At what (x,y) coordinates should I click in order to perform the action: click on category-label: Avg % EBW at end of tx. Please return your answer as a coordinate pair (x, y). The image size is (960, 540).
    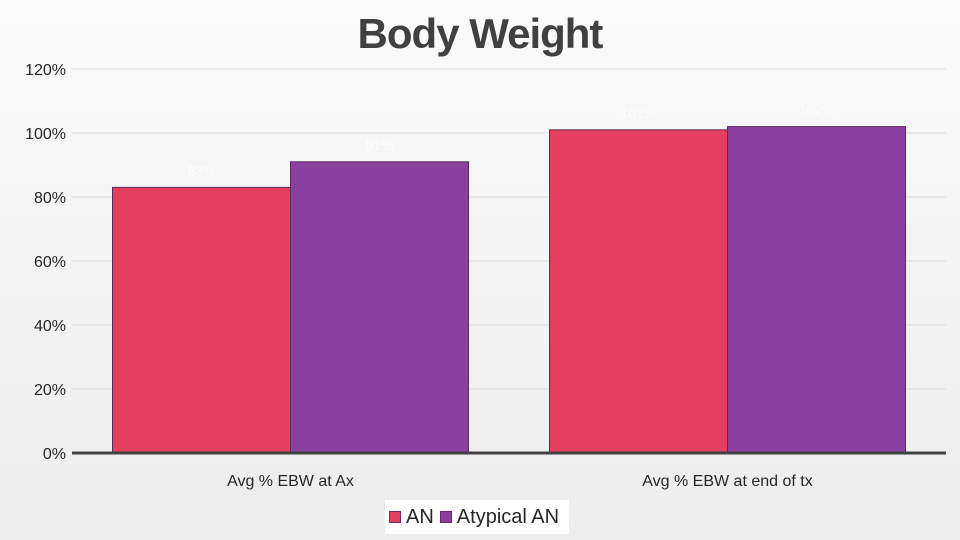
    Looking at the image, I should click on (727, 481).